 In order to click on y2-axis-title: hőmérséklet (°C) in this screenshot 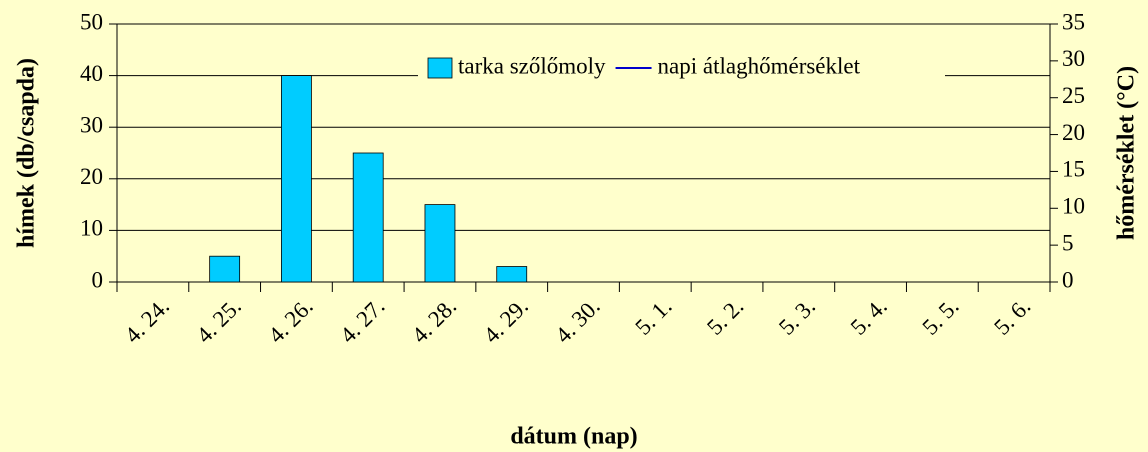, I will do `click(1127, 153)`.